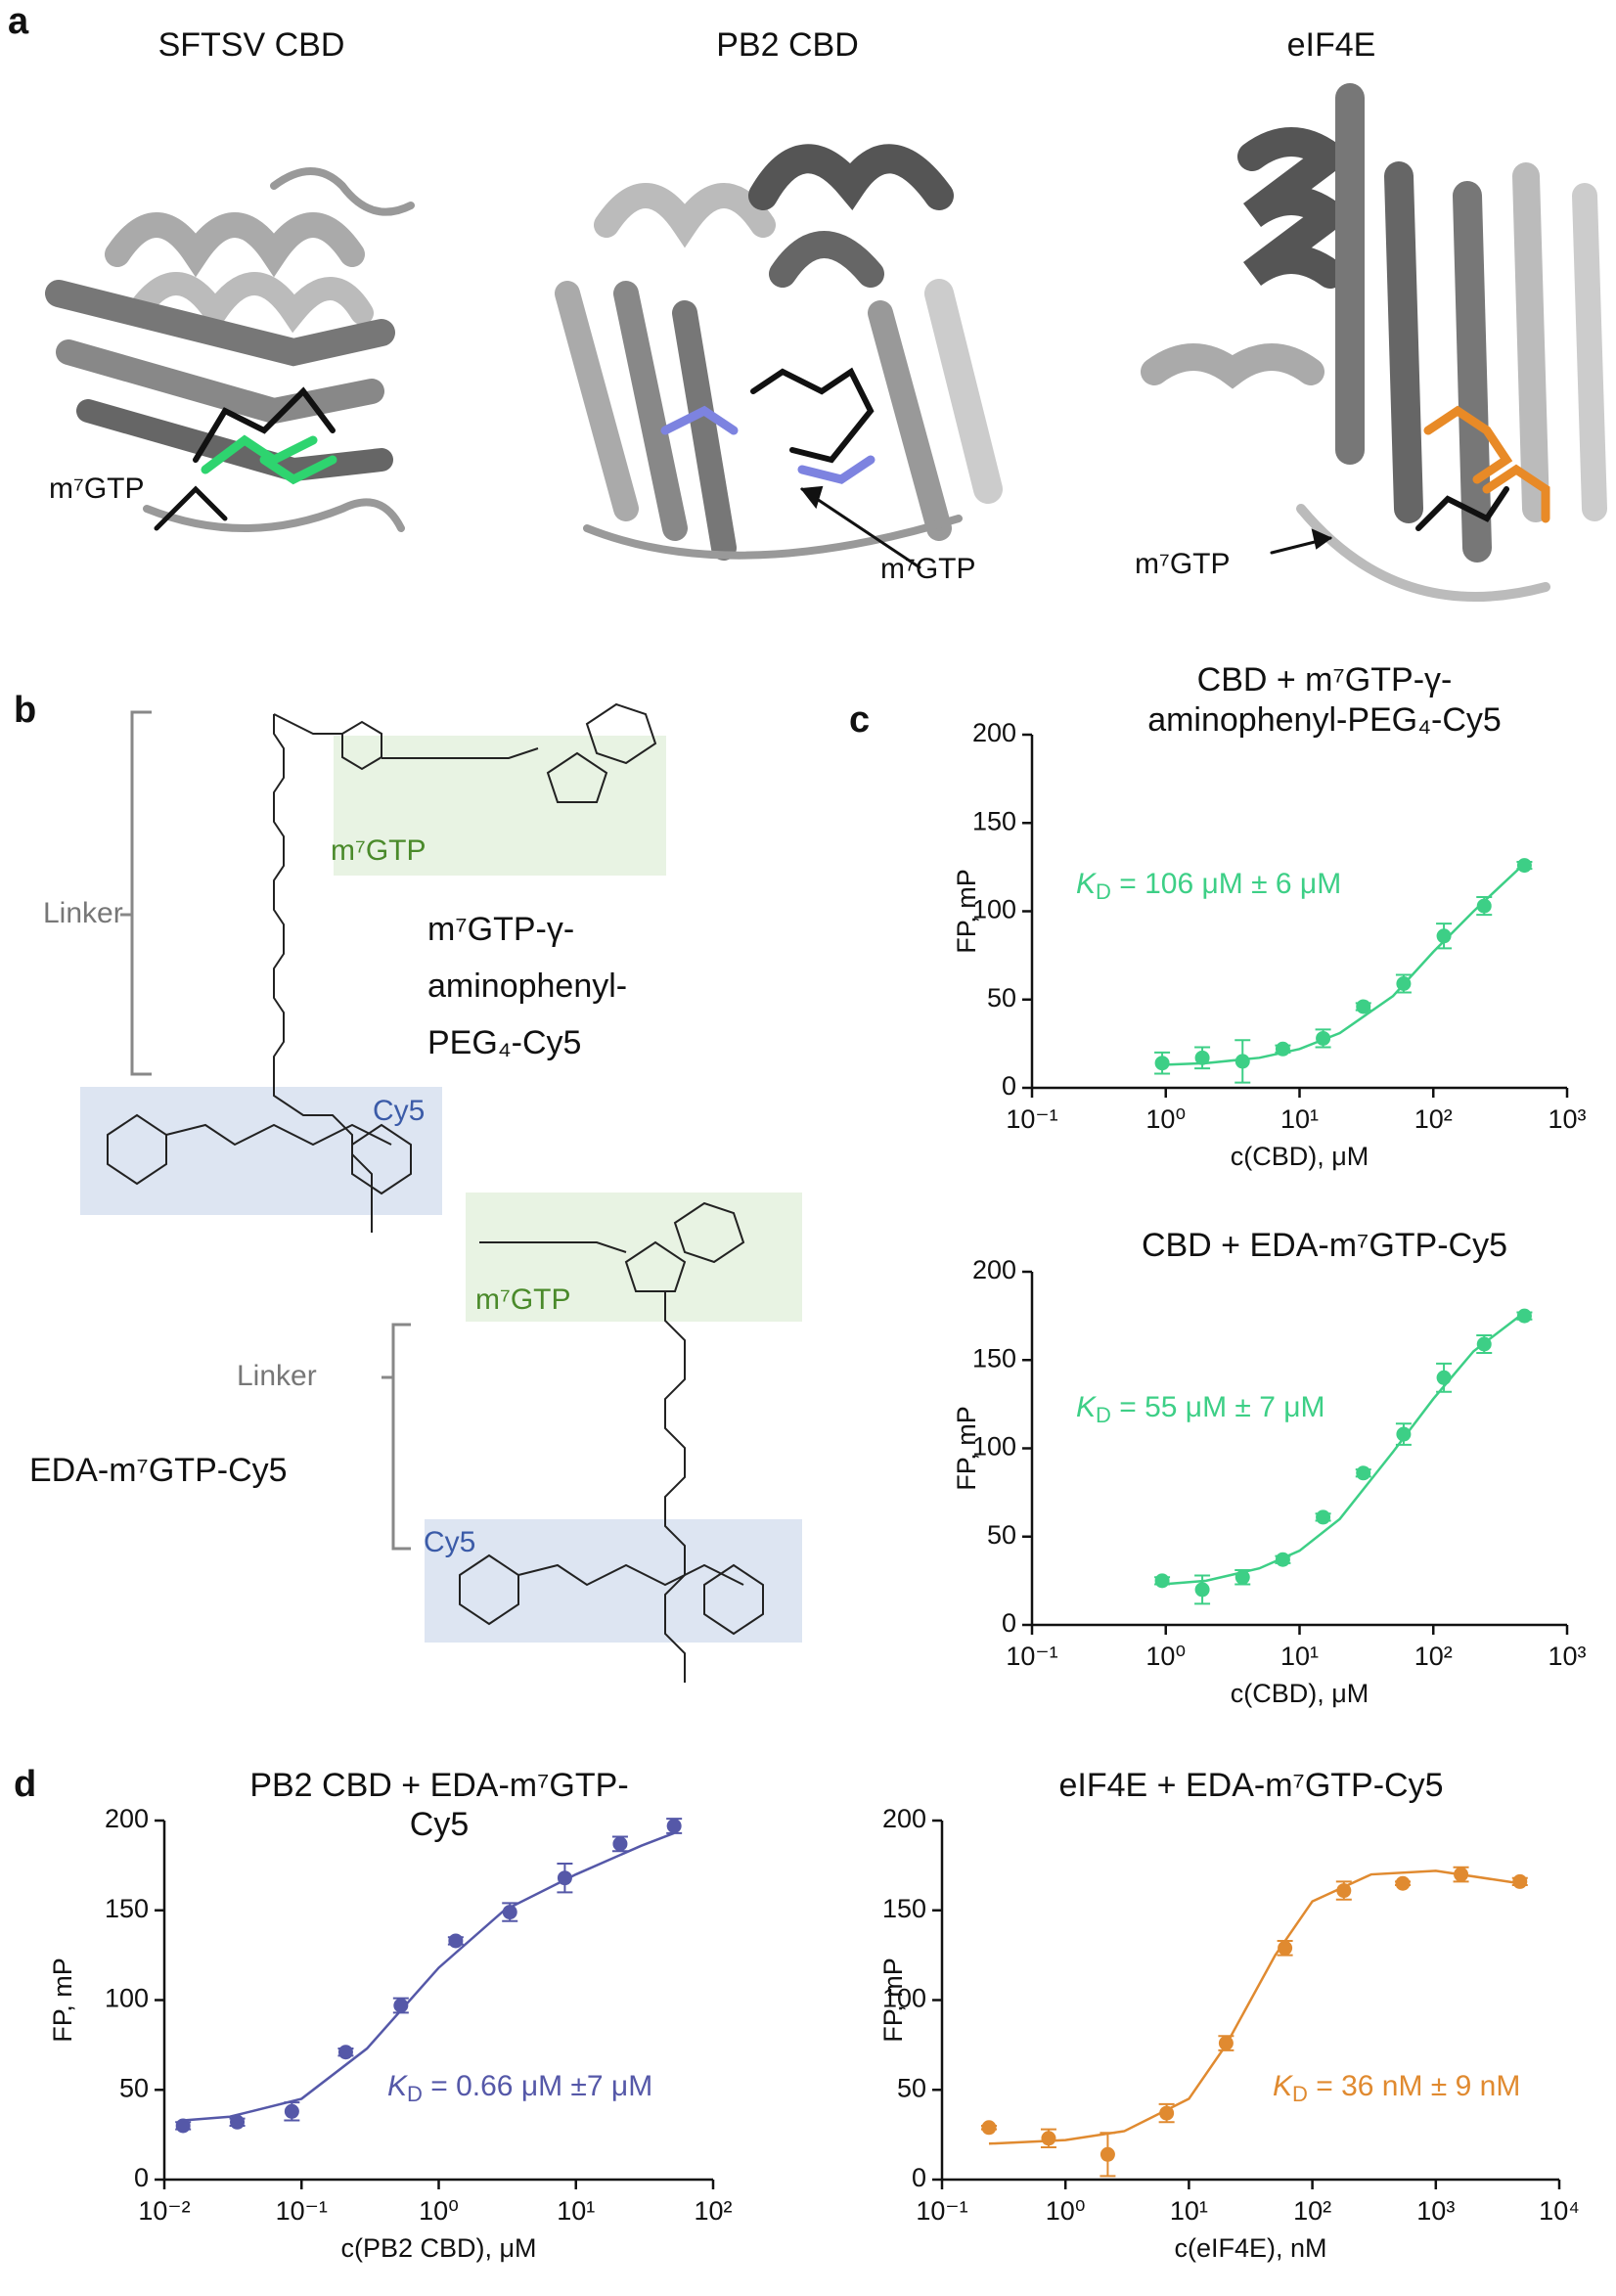 The image size is (1616, 2296). Describe the element at coordinates (438, 1786) in the screenshot. I see `chart-title: PB2 CBD + EDA-m⁷GTP-` at that location.